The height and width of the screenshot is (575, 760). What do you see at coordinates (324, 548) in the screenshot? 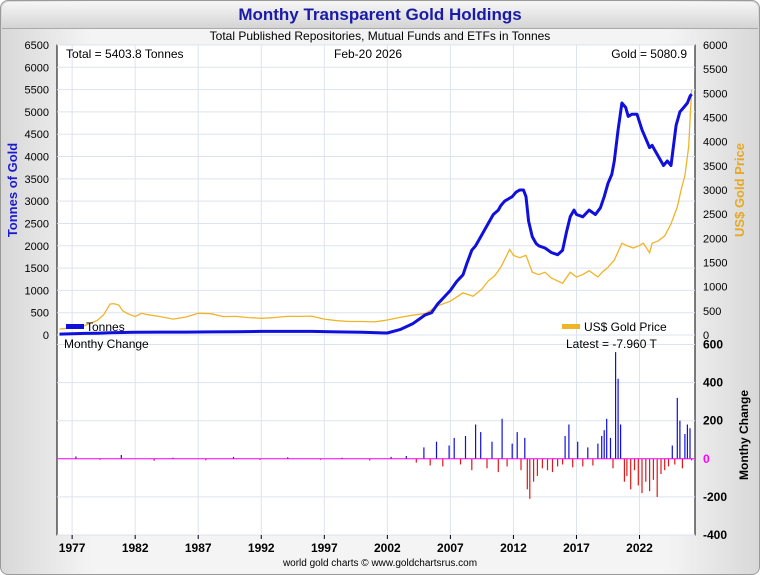
I see `x-tick-label: 1997` at bounding box center [324, 548].